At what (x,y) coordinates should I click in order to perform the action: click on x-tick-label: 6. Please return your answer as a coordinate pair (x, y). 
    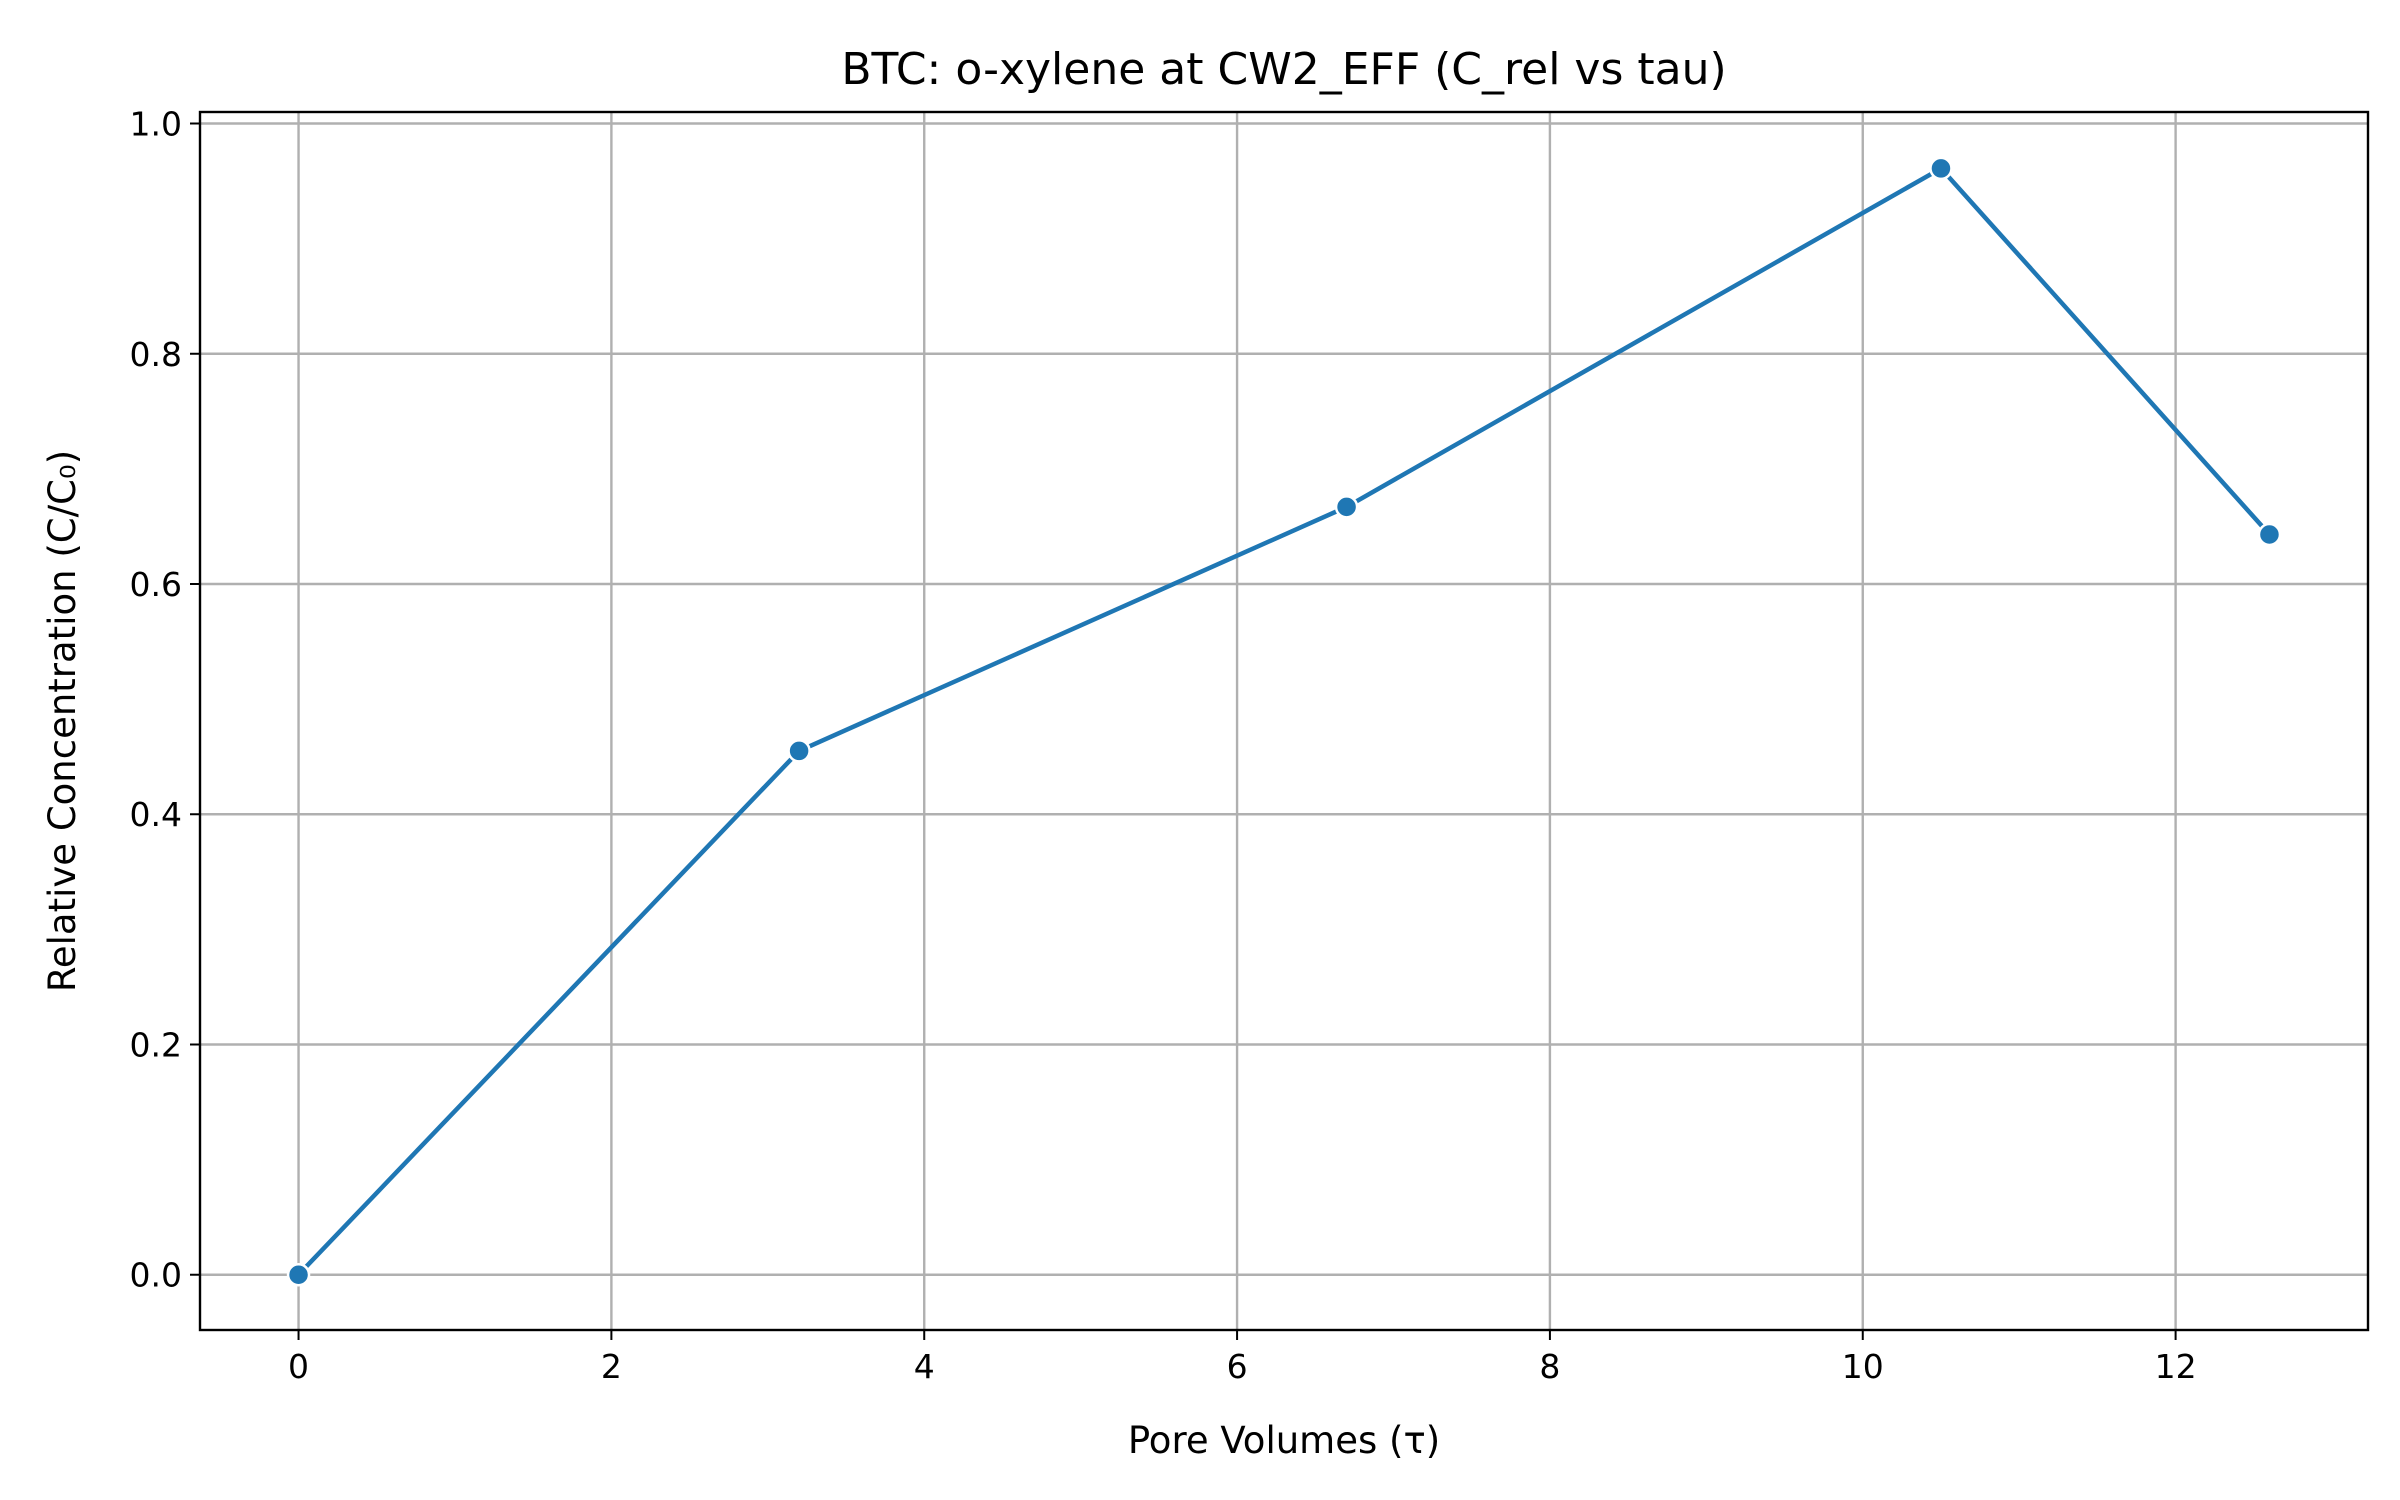
    Looking at the image, I should click on (1237, 1366).